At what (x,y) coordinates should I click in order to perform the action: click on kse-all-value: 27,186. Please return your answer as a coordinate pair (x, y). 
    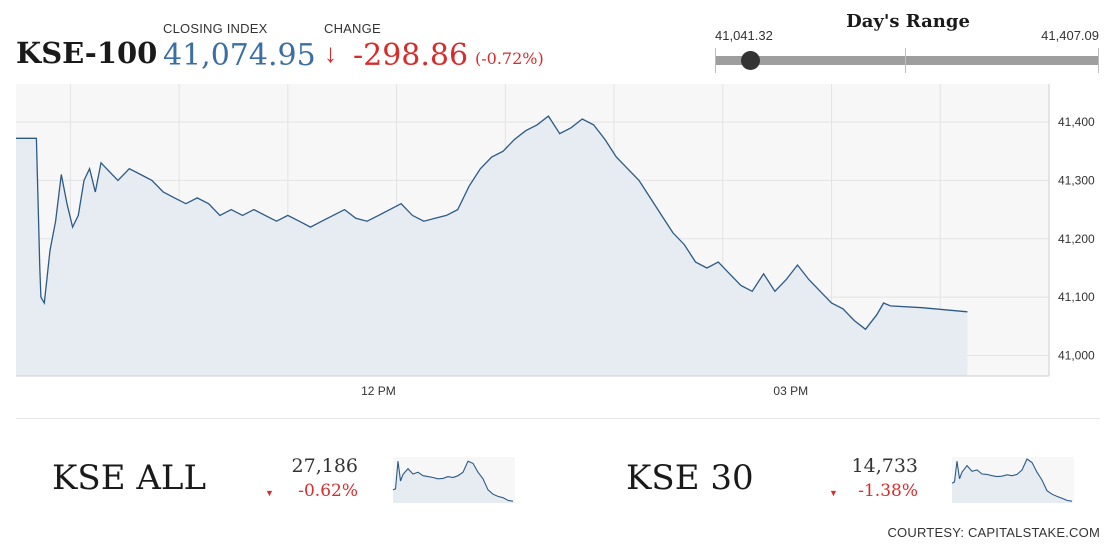
    Looking at the image, I should click on (324, 466).